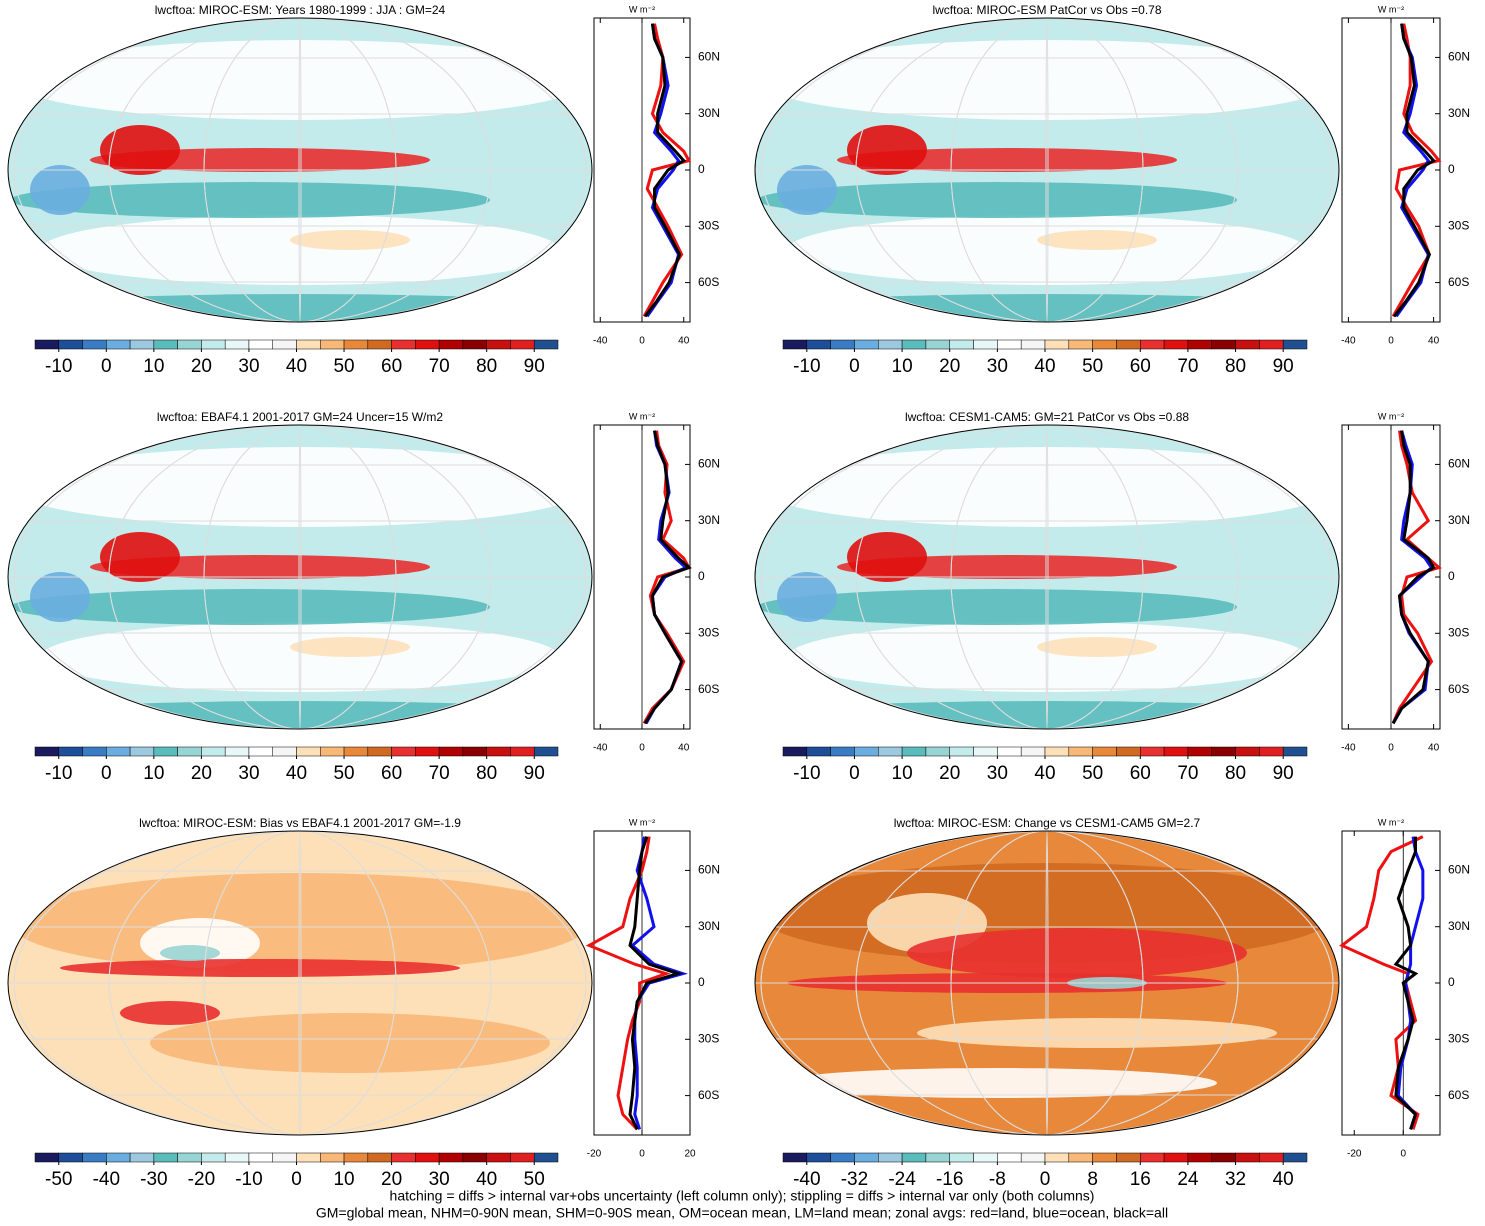 This screenshot has width=1485, height=1226. What do you see at coordinates (902, 773) in the screenshot?
I see `colorbar-label: 10` at bounding box center [902, 773].